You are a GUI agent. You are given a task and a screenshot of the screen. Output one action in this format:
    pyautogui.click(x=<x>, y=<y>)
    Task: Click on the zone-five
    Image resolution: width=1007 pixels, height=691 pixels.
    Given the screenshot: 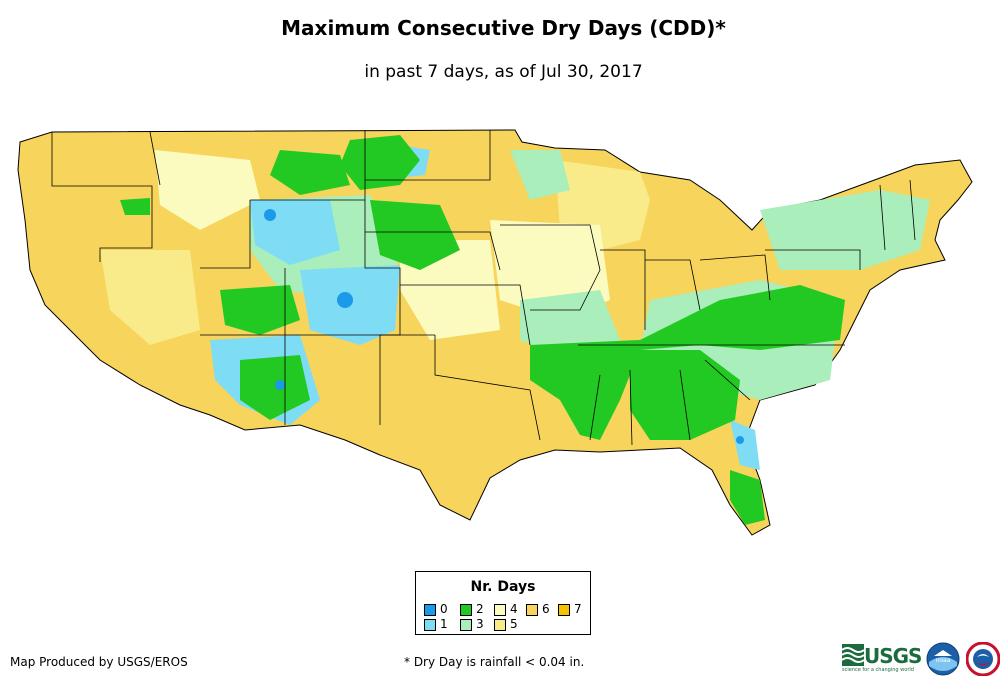 What is the action you would take?
    pyautogui.click(x=150, y=297)
    